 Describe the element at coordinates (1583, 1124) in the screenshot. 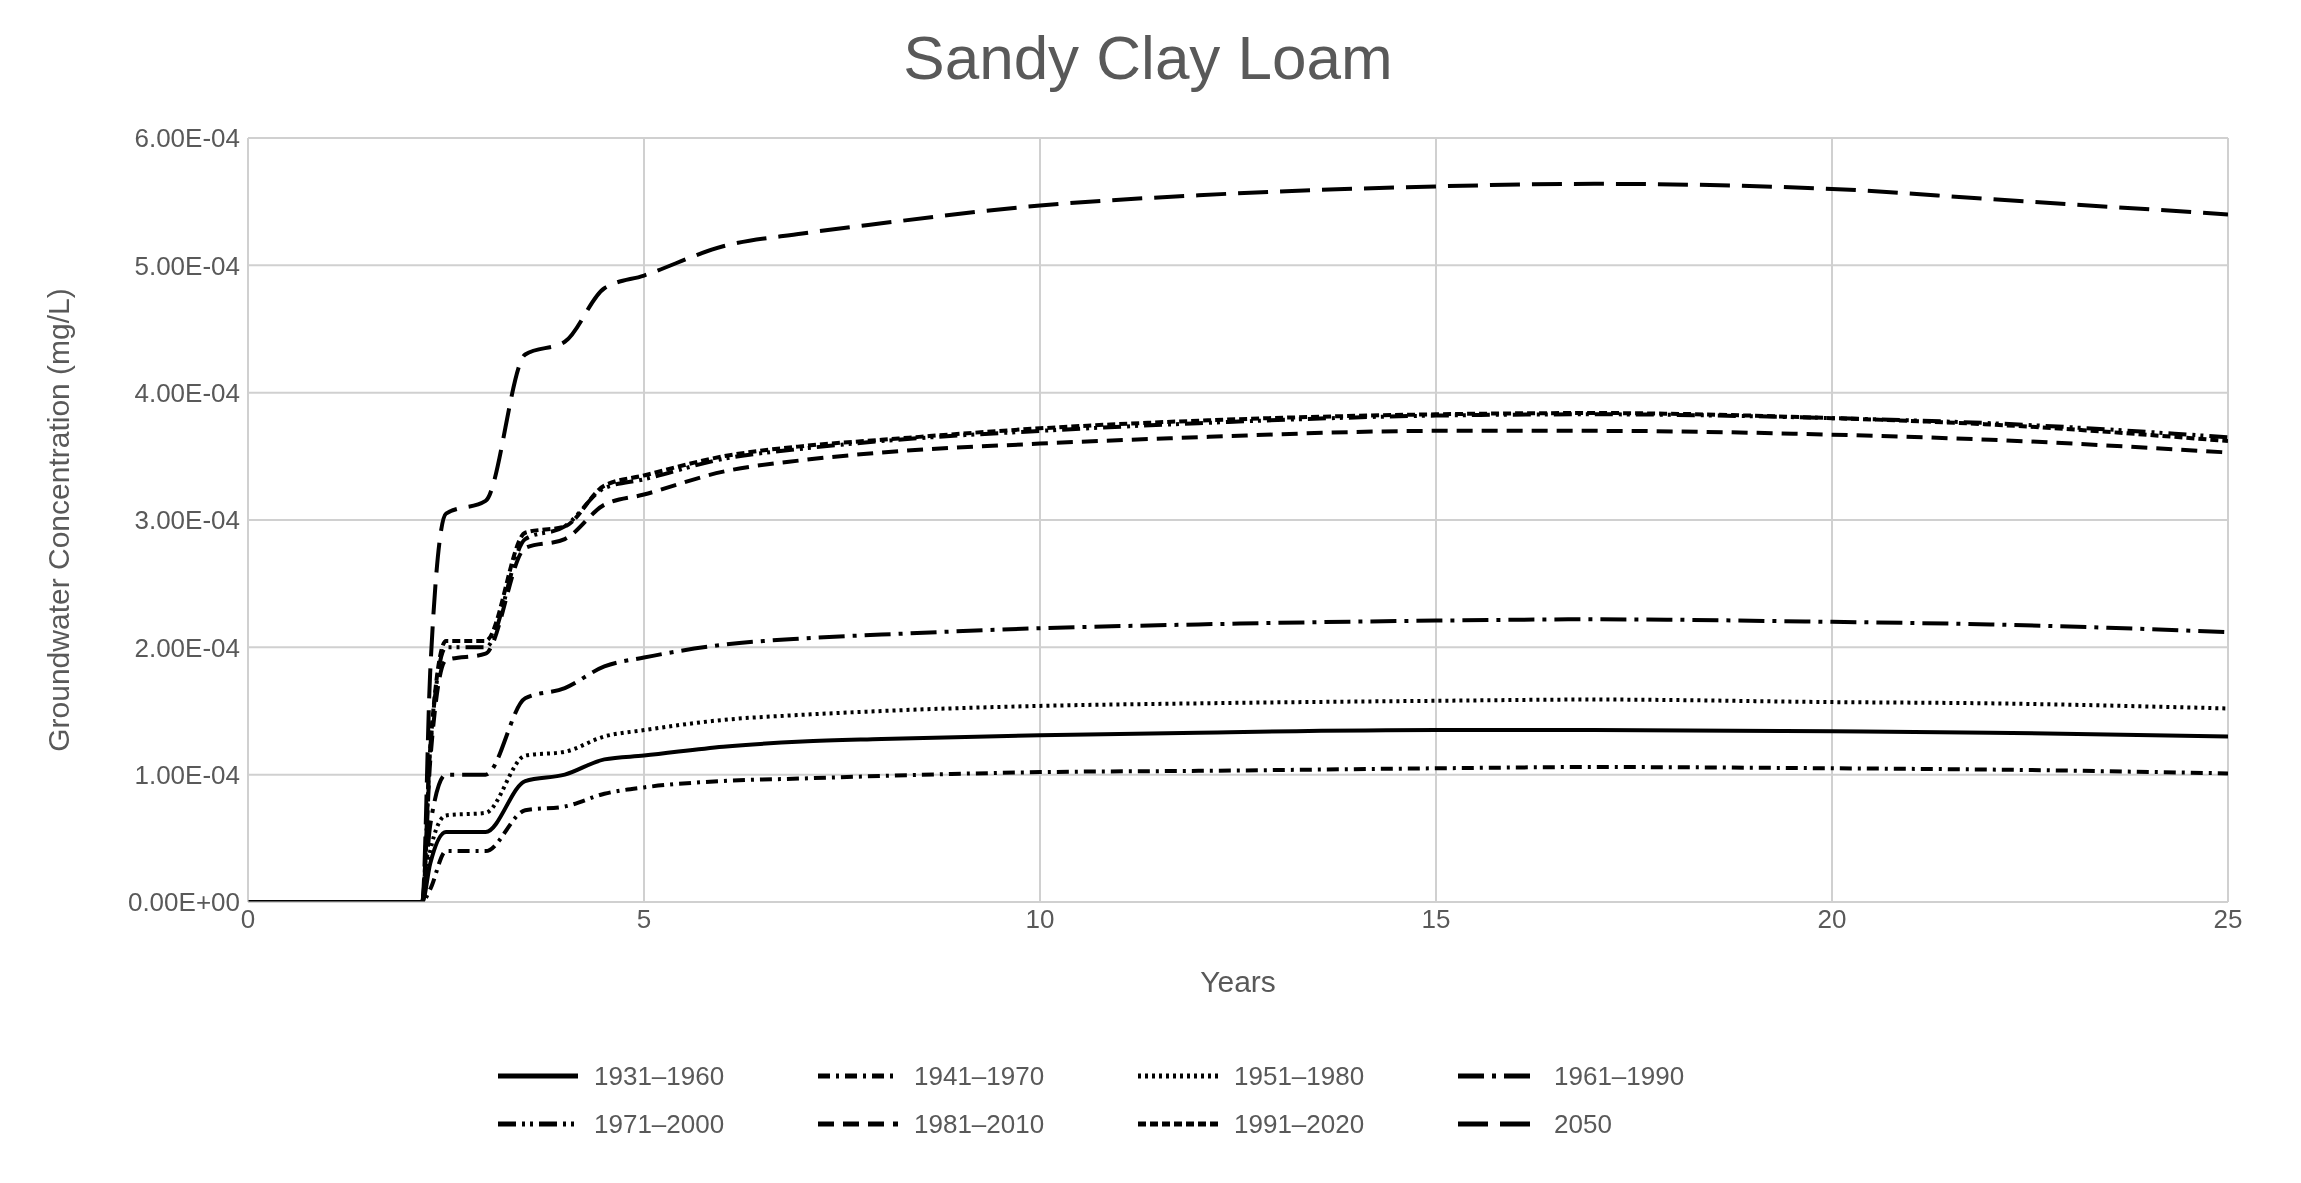

I see `legend-label: 2050` at that location.